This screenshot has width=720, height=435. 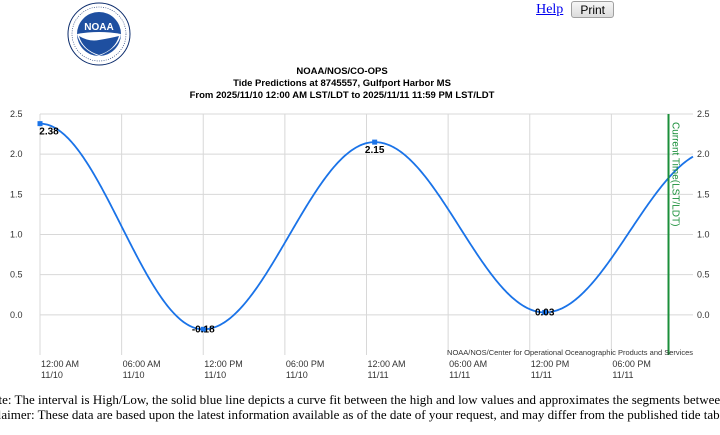 I want to click on logo-text: NOAA, so click(x=98, y=27).